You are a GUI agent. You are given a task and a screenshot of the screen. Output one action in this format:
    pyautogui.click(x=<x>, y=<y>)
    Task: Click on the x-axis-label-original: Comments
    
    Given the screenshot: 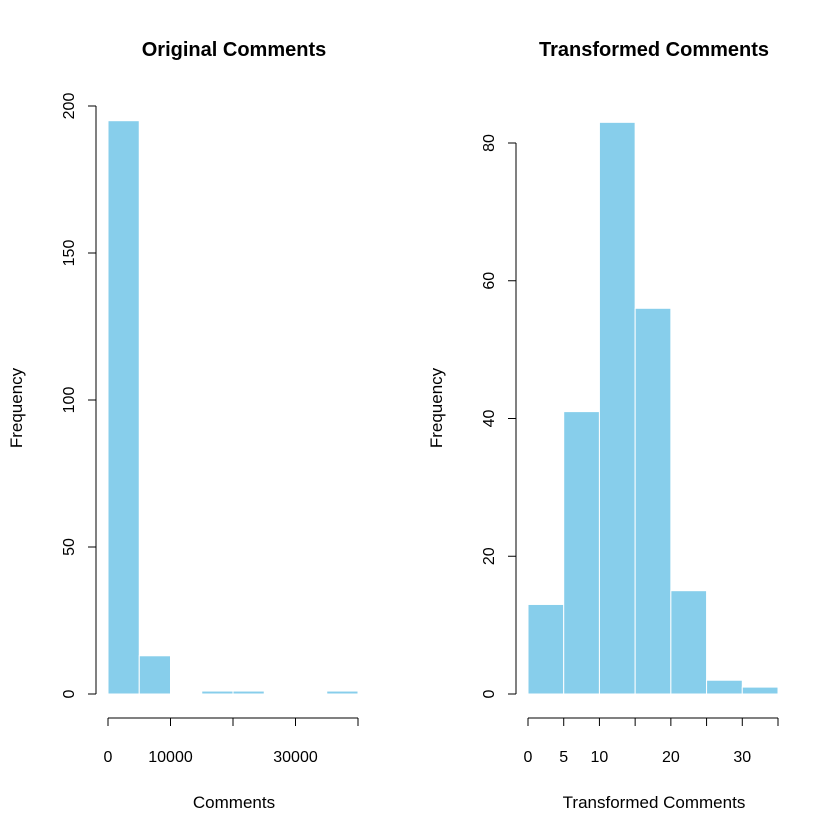 What is the action you would take?
    pyautogui.click(x=234, y=802)
    